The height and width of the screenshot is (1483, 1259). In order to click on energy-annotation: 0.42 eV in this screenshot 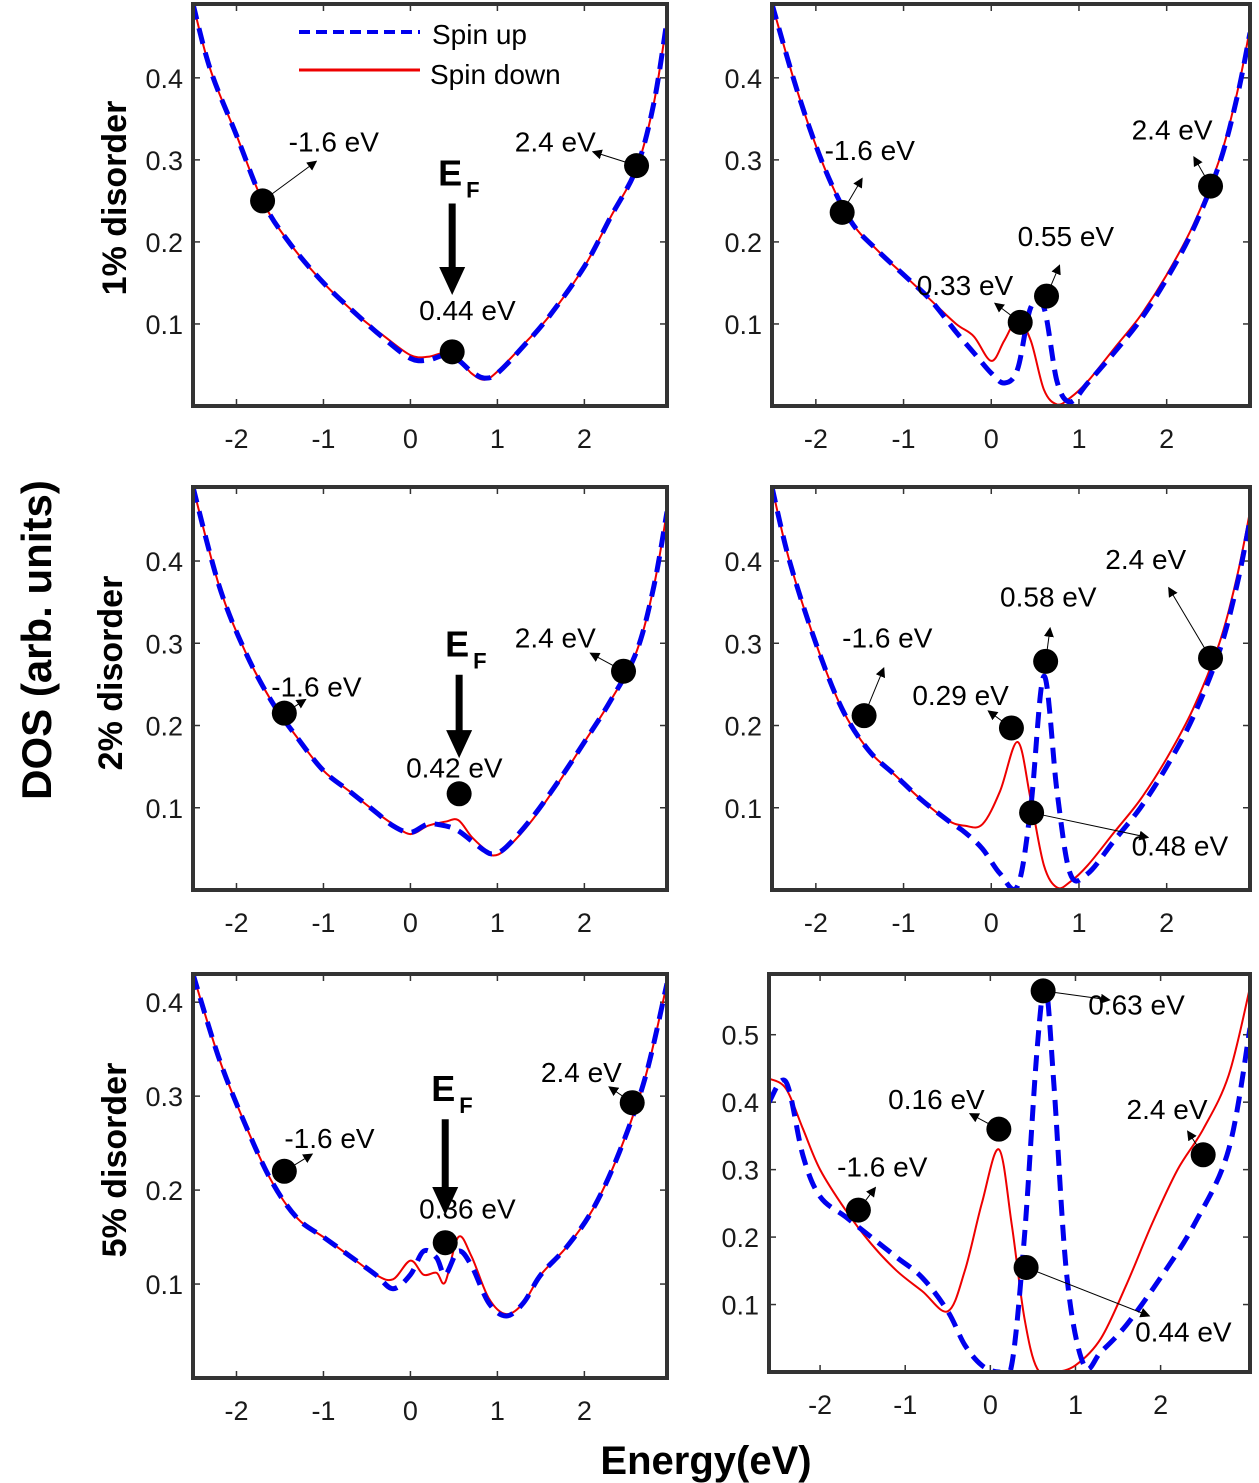, I will do `click(454, 767)`.